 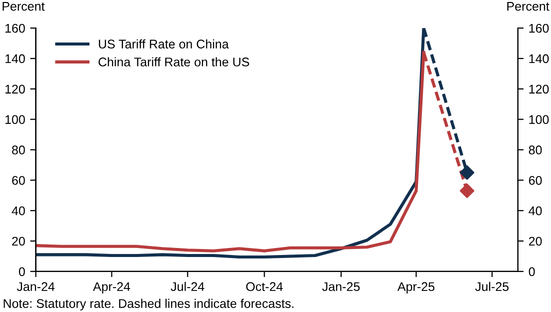 I want to click on y2-tick-label: 60, so click(x=535, y=180).